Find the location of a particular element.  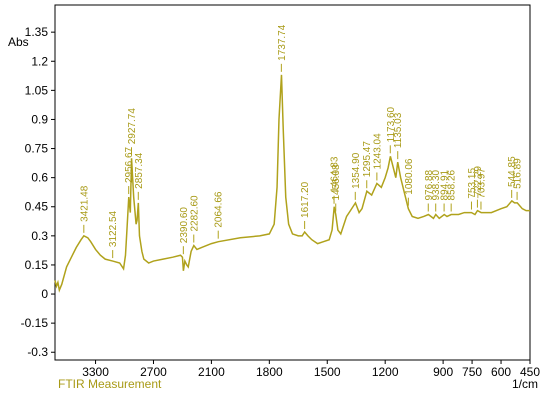

peak-label: 703.97 is located at coordinates (481, 183).